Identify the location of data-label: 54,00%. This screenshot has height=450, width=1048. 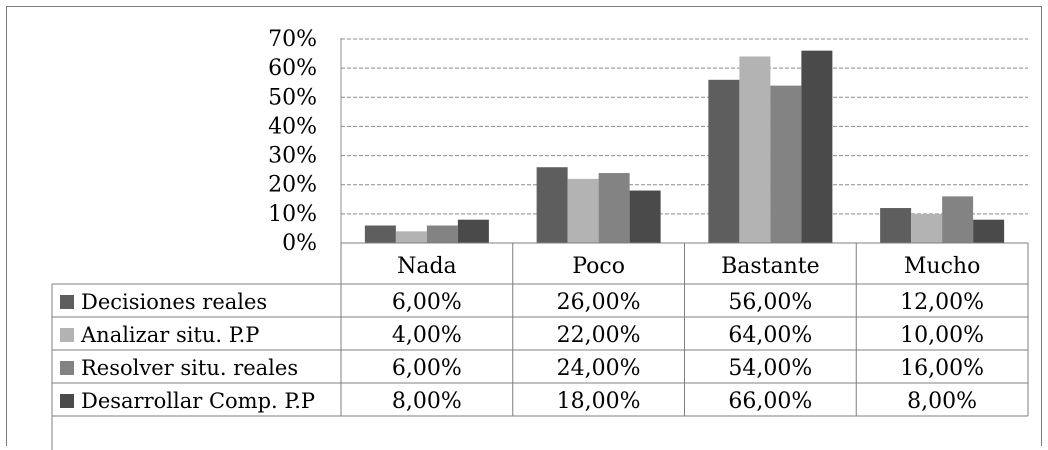
(770, 368).